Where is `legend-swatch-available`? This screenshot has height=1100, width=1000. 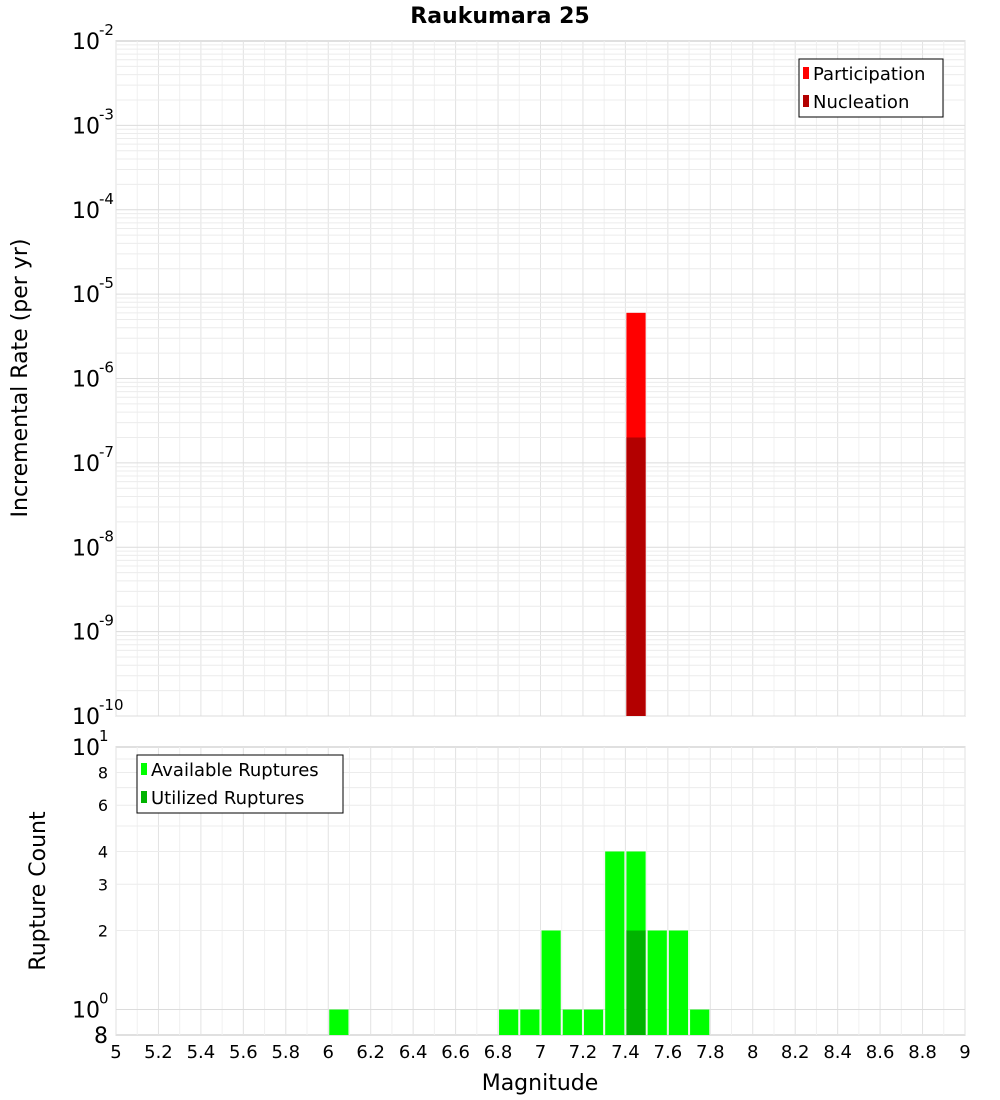
legend-swatch-available is located at coordinates (144, 769).